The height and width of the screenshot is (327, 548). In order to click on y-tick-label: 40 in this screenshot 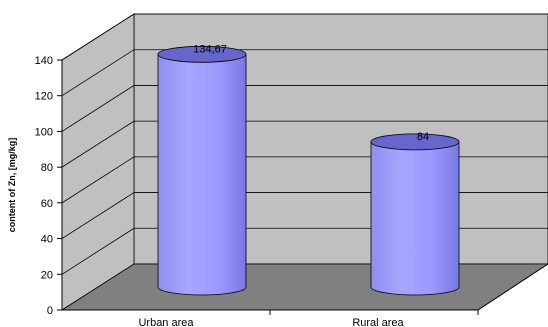, I will do `click(47, 240)`.